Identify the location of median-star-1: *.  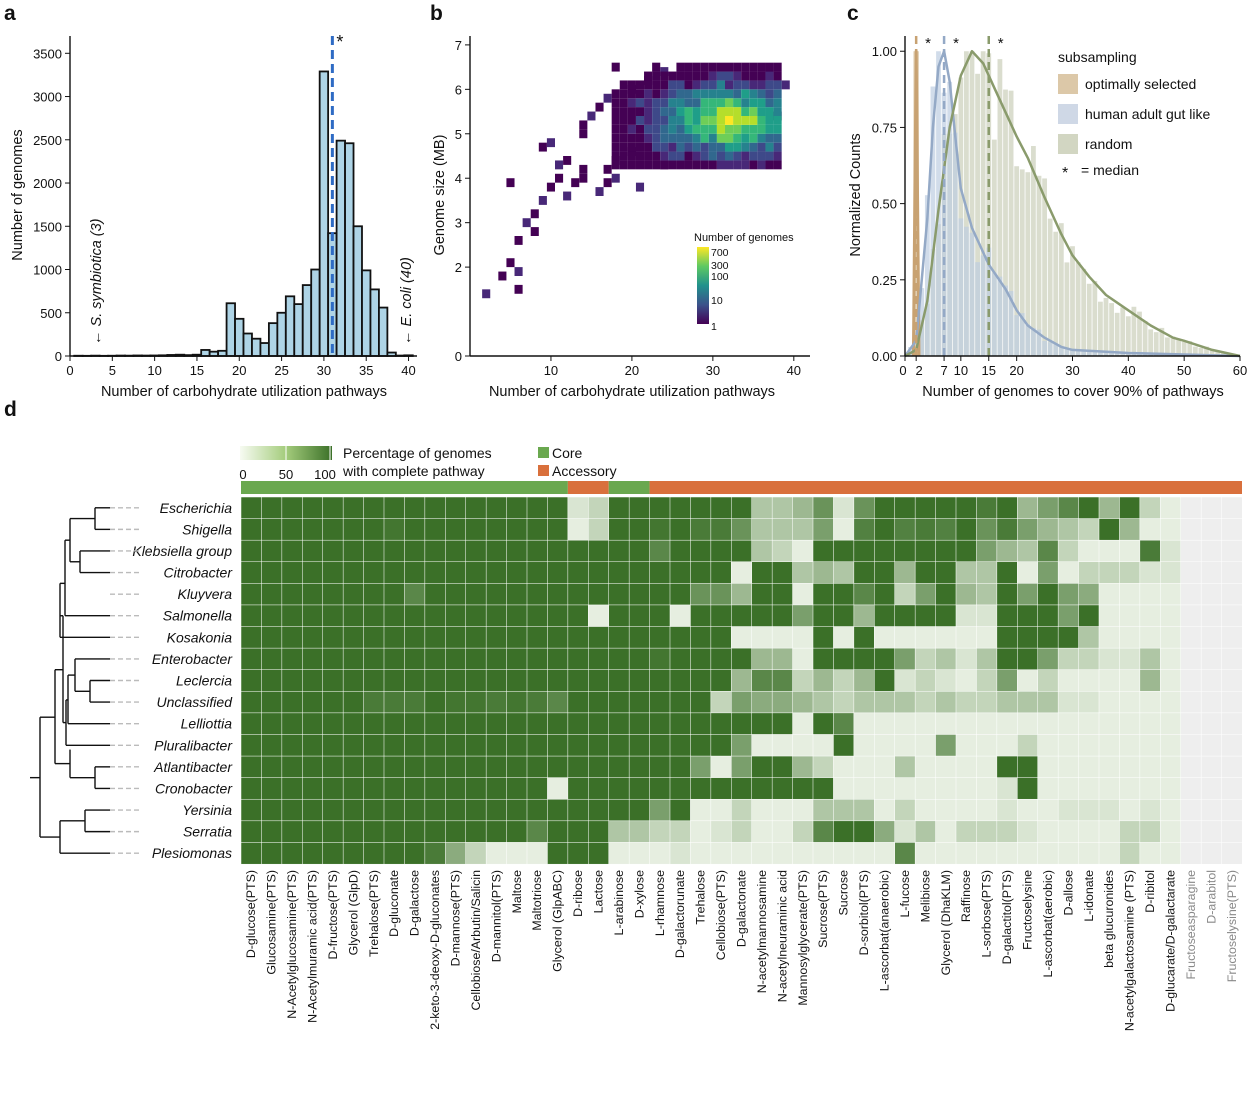
(956, 43).